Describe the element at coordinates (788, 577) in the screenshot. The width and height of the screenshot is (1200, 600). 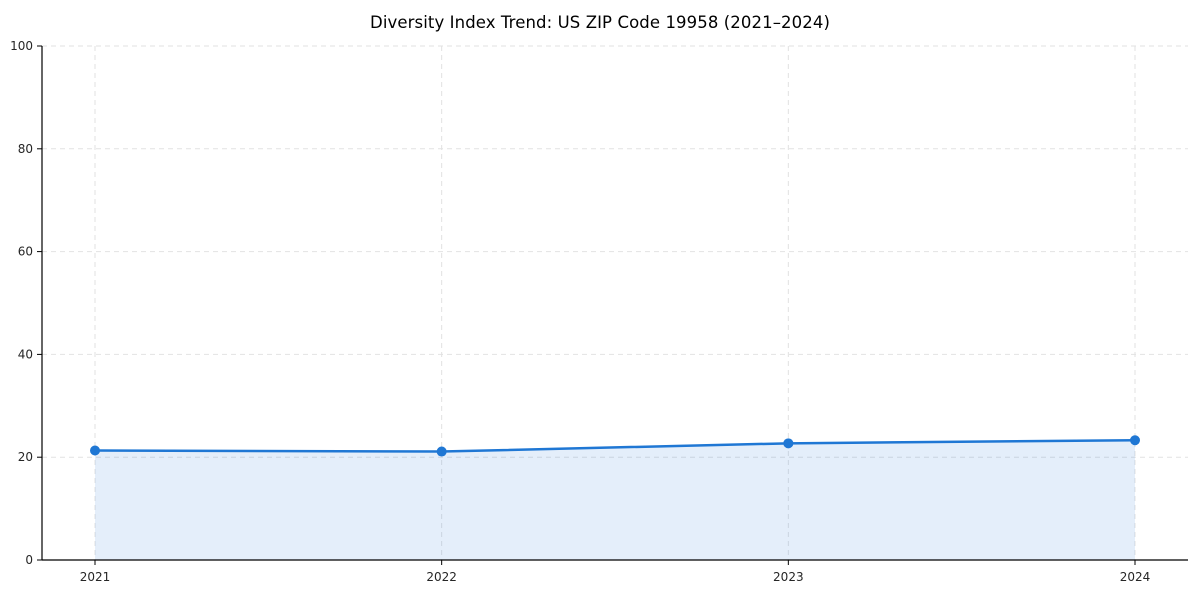
I see `x-tick-label: 2023` at that location.